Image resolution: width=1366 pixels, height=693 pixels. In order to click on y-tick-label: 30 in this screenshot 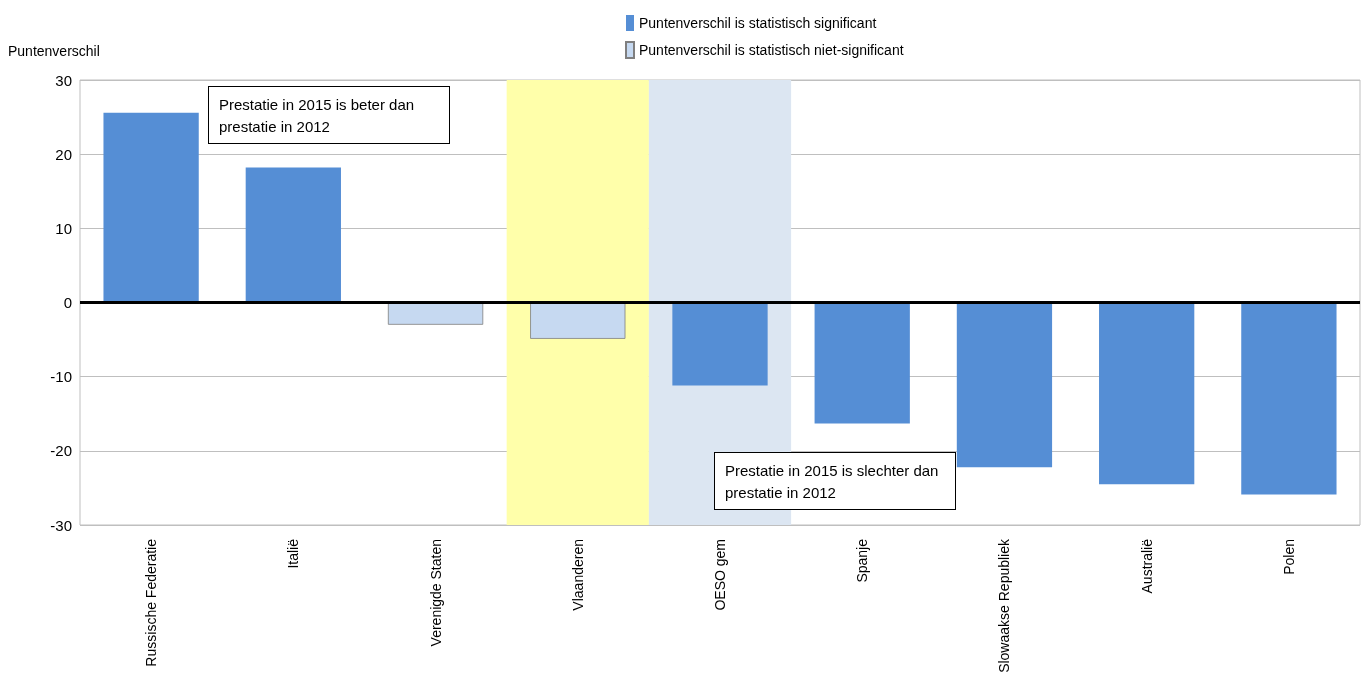, I will do `click(63, 80)`.